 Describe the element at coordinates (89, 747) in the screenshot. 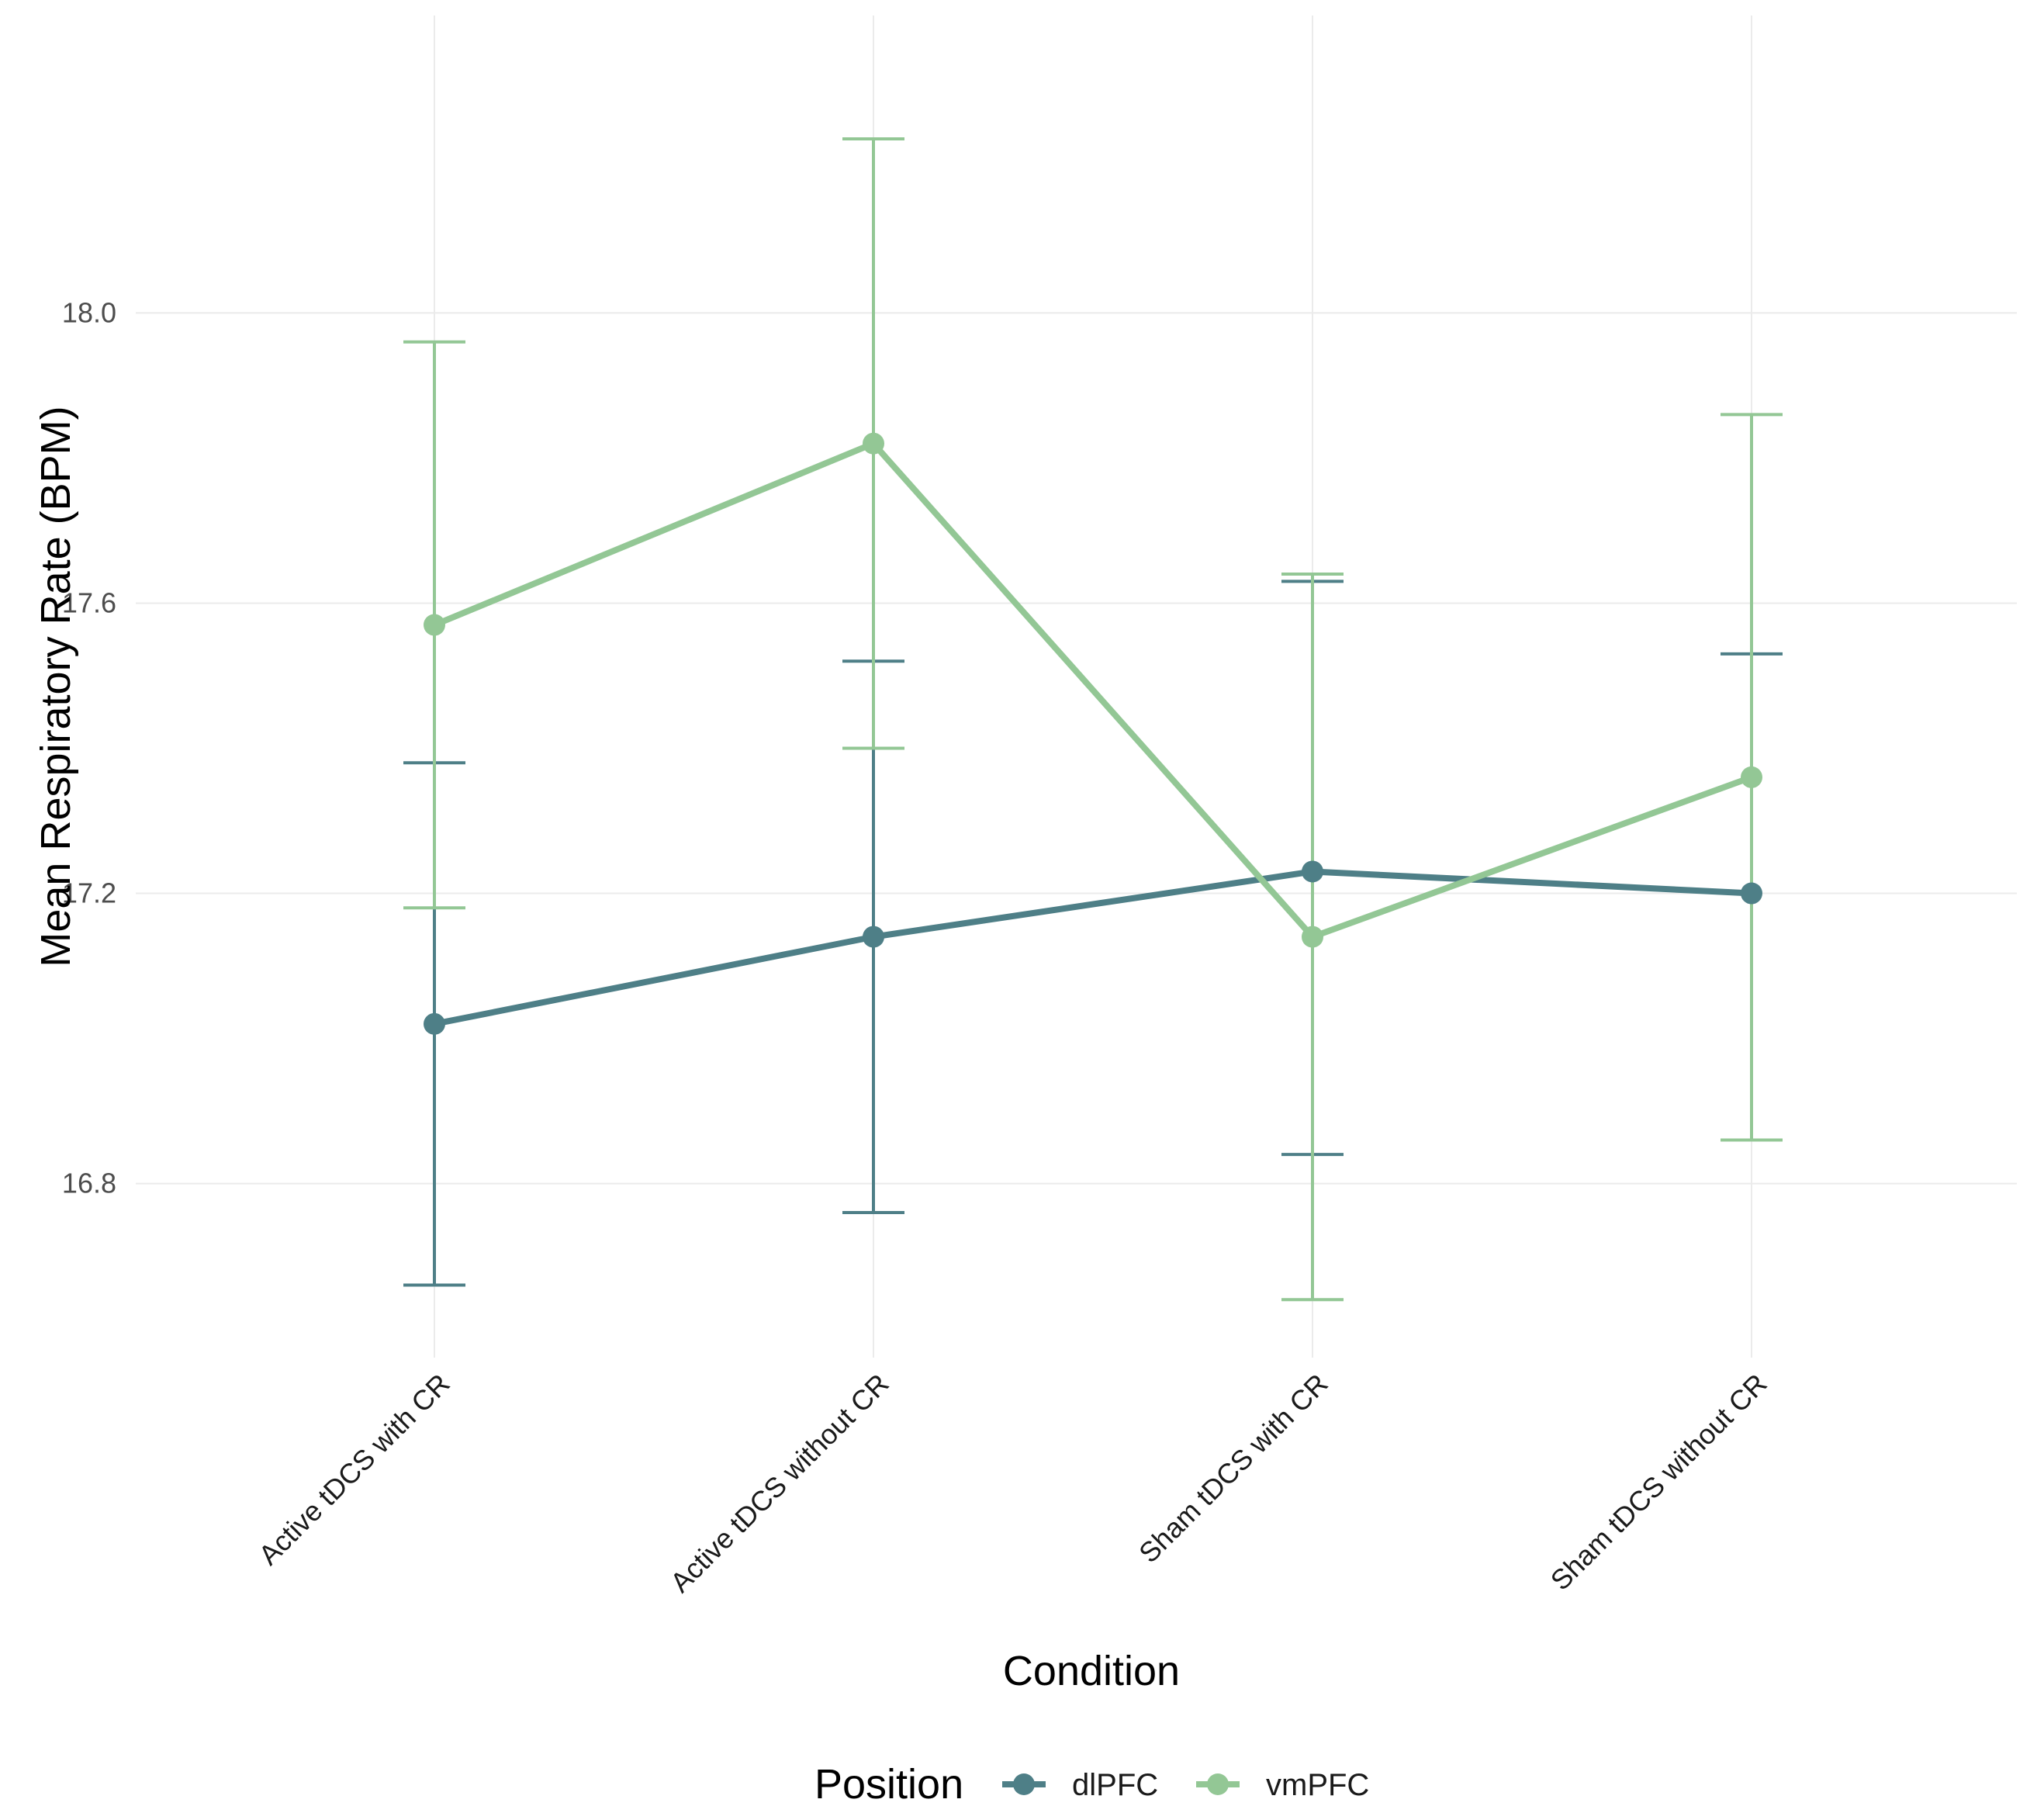

I see `y-axis-ticks: 16.8 17.2 17.6 18.0` at that location.